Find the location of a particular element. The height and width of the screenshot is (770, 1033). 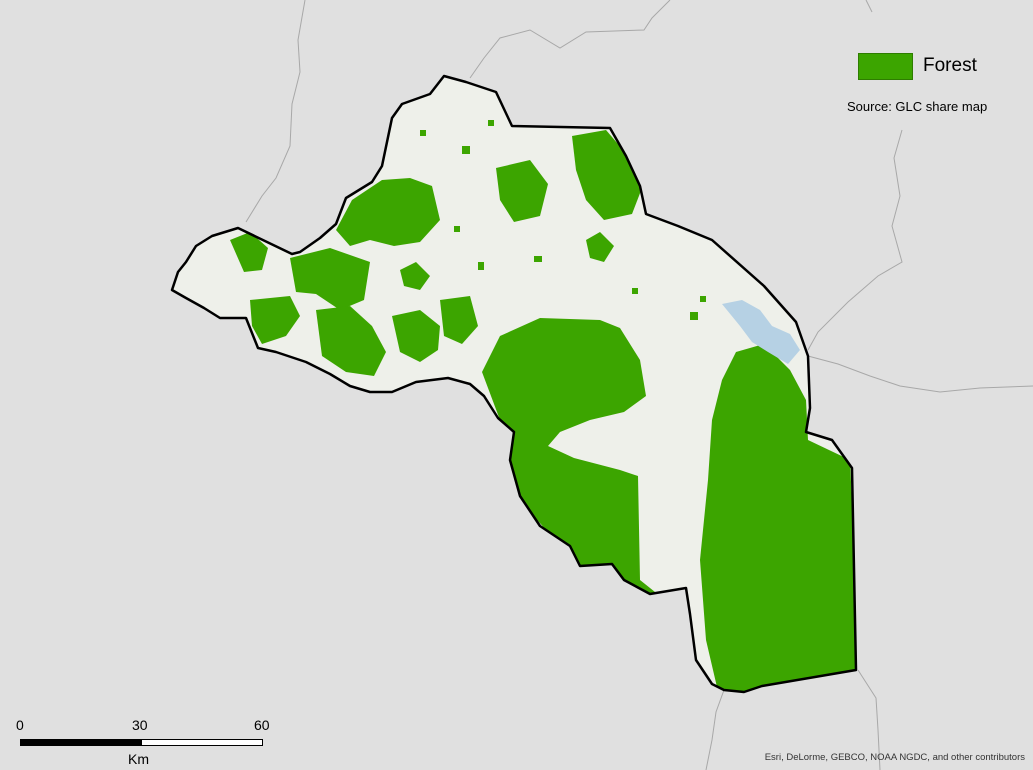

map-source-note: Source: GLC share map is located at coordinates (917, 106).